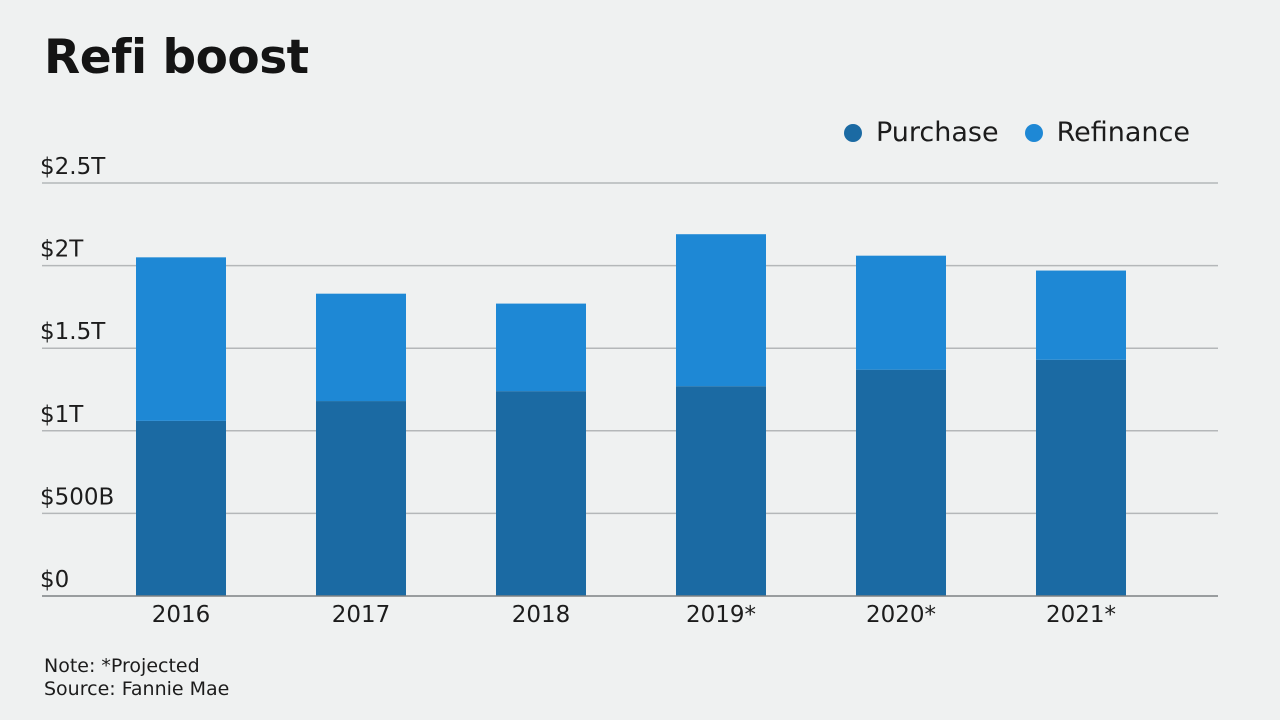 Image resolution: width=1280 pixels, height=720 pixels. I want to click on x-tick-label: 2018, so click(541, 615).